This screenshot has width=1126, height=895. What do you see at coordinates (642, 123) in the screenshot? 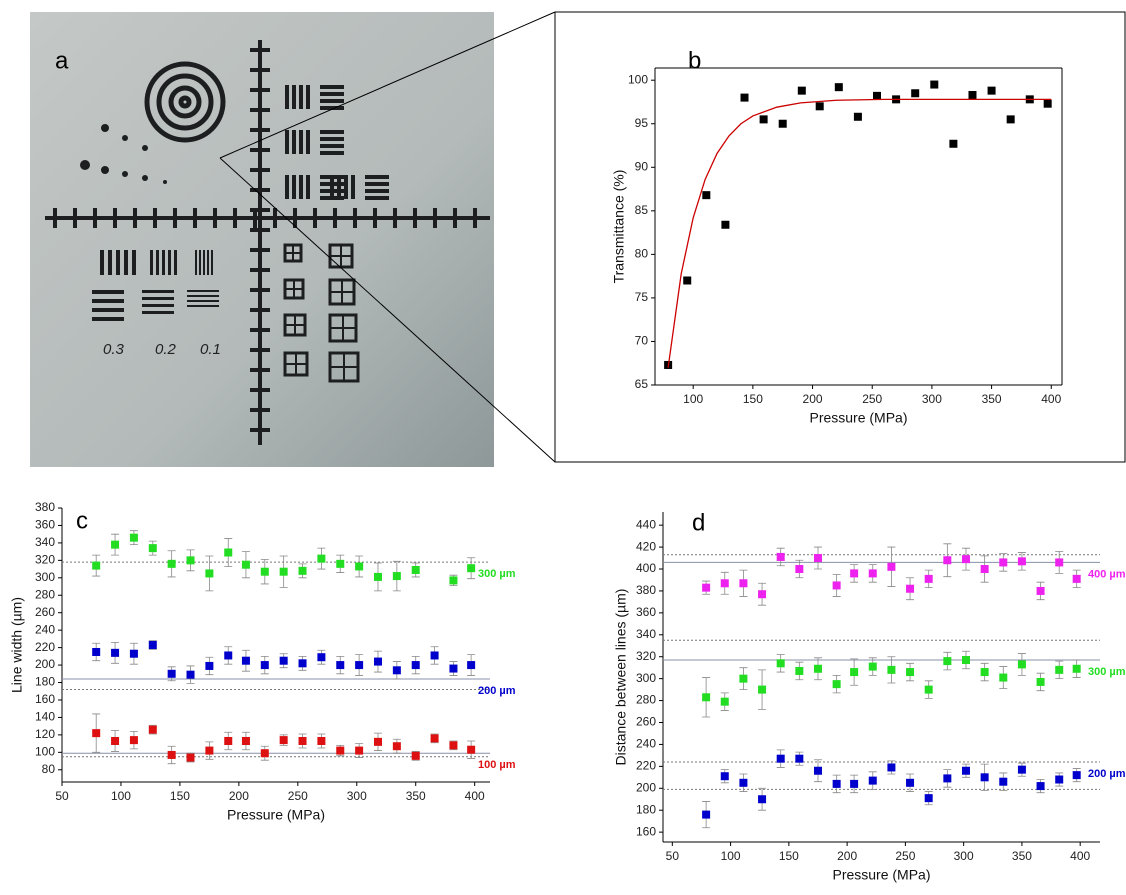
I see `y-tick-label: 95` at bounding box center [642, 123].